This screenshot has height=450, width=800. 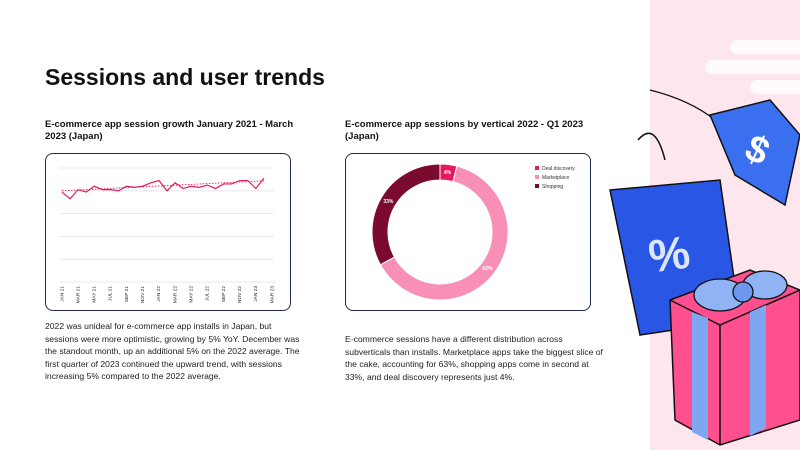 What do you see at coordinates (111, 293) in the screenshot?
I see `x-tick-label: JUL 21` at bounding box center [111, 293].